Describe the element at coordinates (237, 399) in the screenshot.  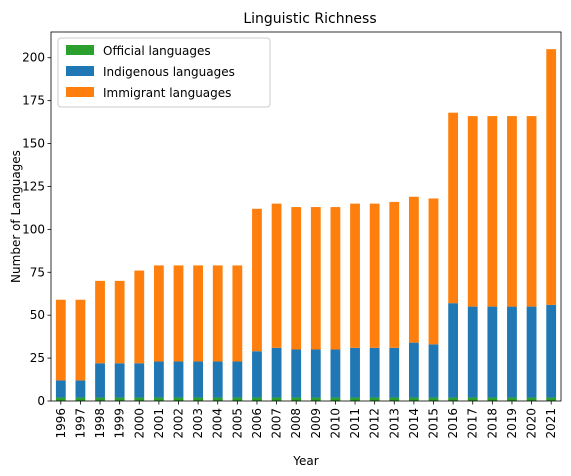
I see `bar-official-languages-2005` at that location.